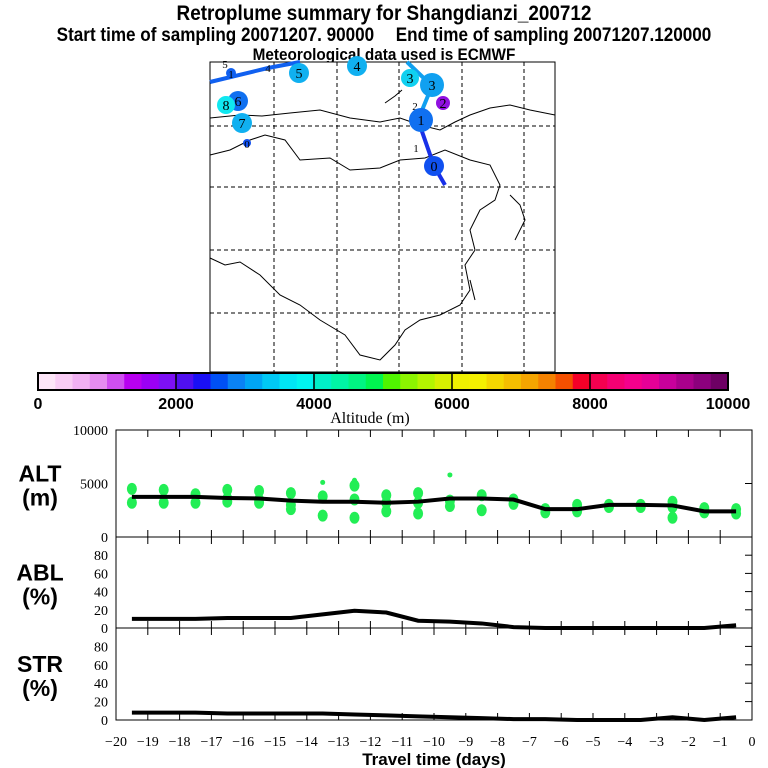 The width and height of the screenshot is (768, 768). I want to click on start-time: Start time of sampling 20071207. 90000, so click(215, 35).